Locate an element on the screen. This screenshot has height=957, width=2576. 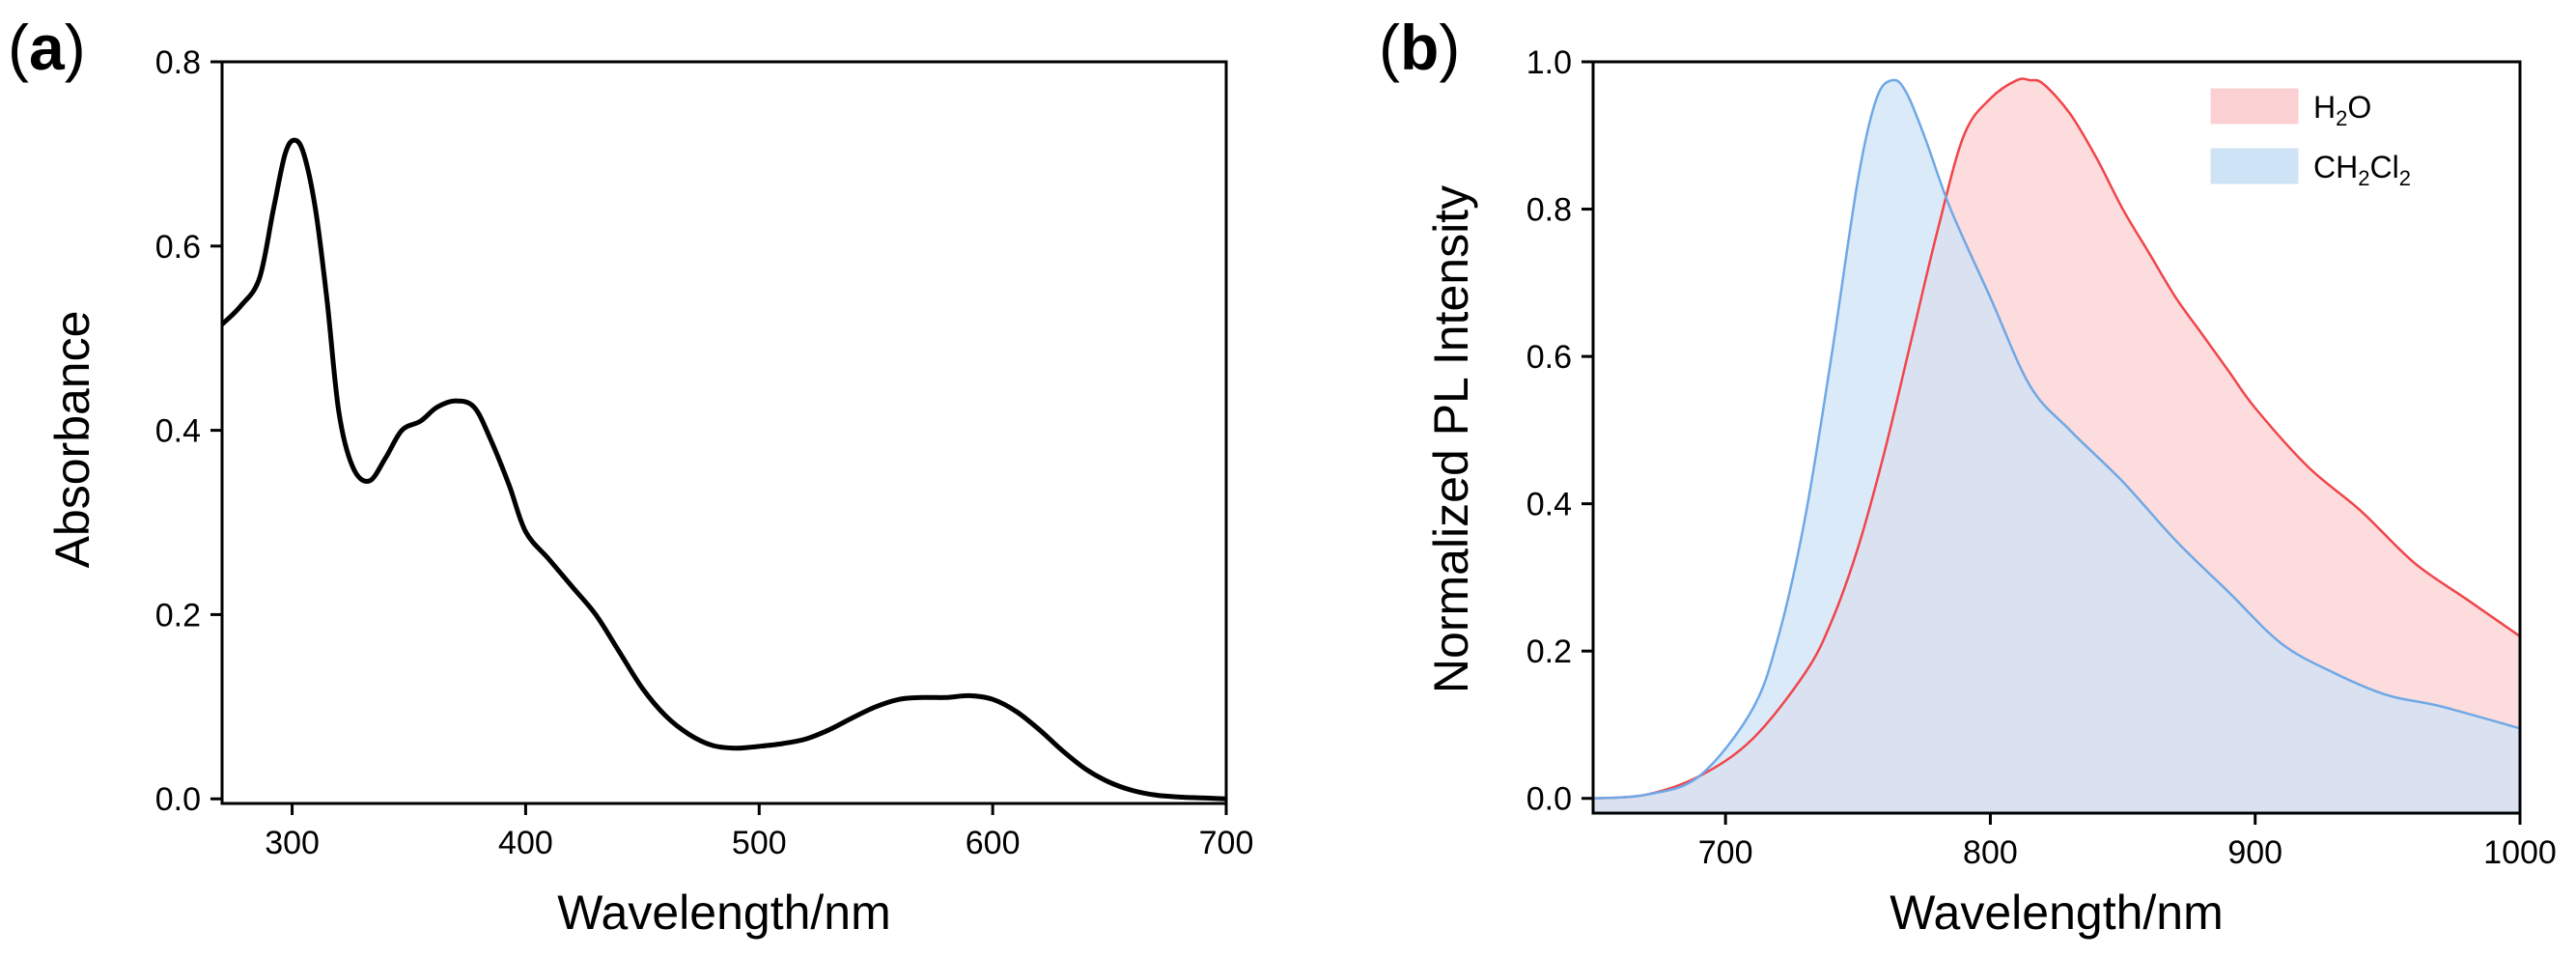
panel-b-x-axis-label: Wavelength/nm is located at coordinates (2057, 913).